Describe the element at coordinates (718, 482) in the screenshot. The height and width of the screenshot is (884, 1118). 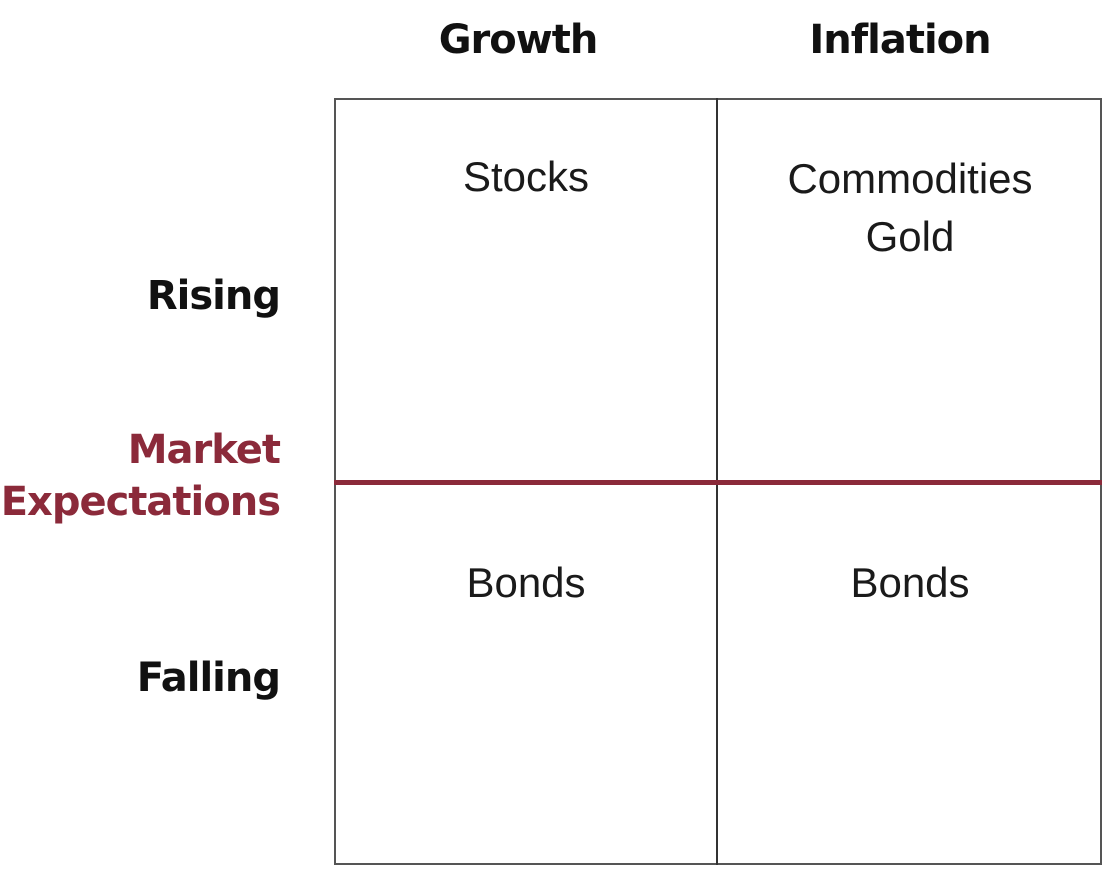
I see `market-expectations-line` at that location.